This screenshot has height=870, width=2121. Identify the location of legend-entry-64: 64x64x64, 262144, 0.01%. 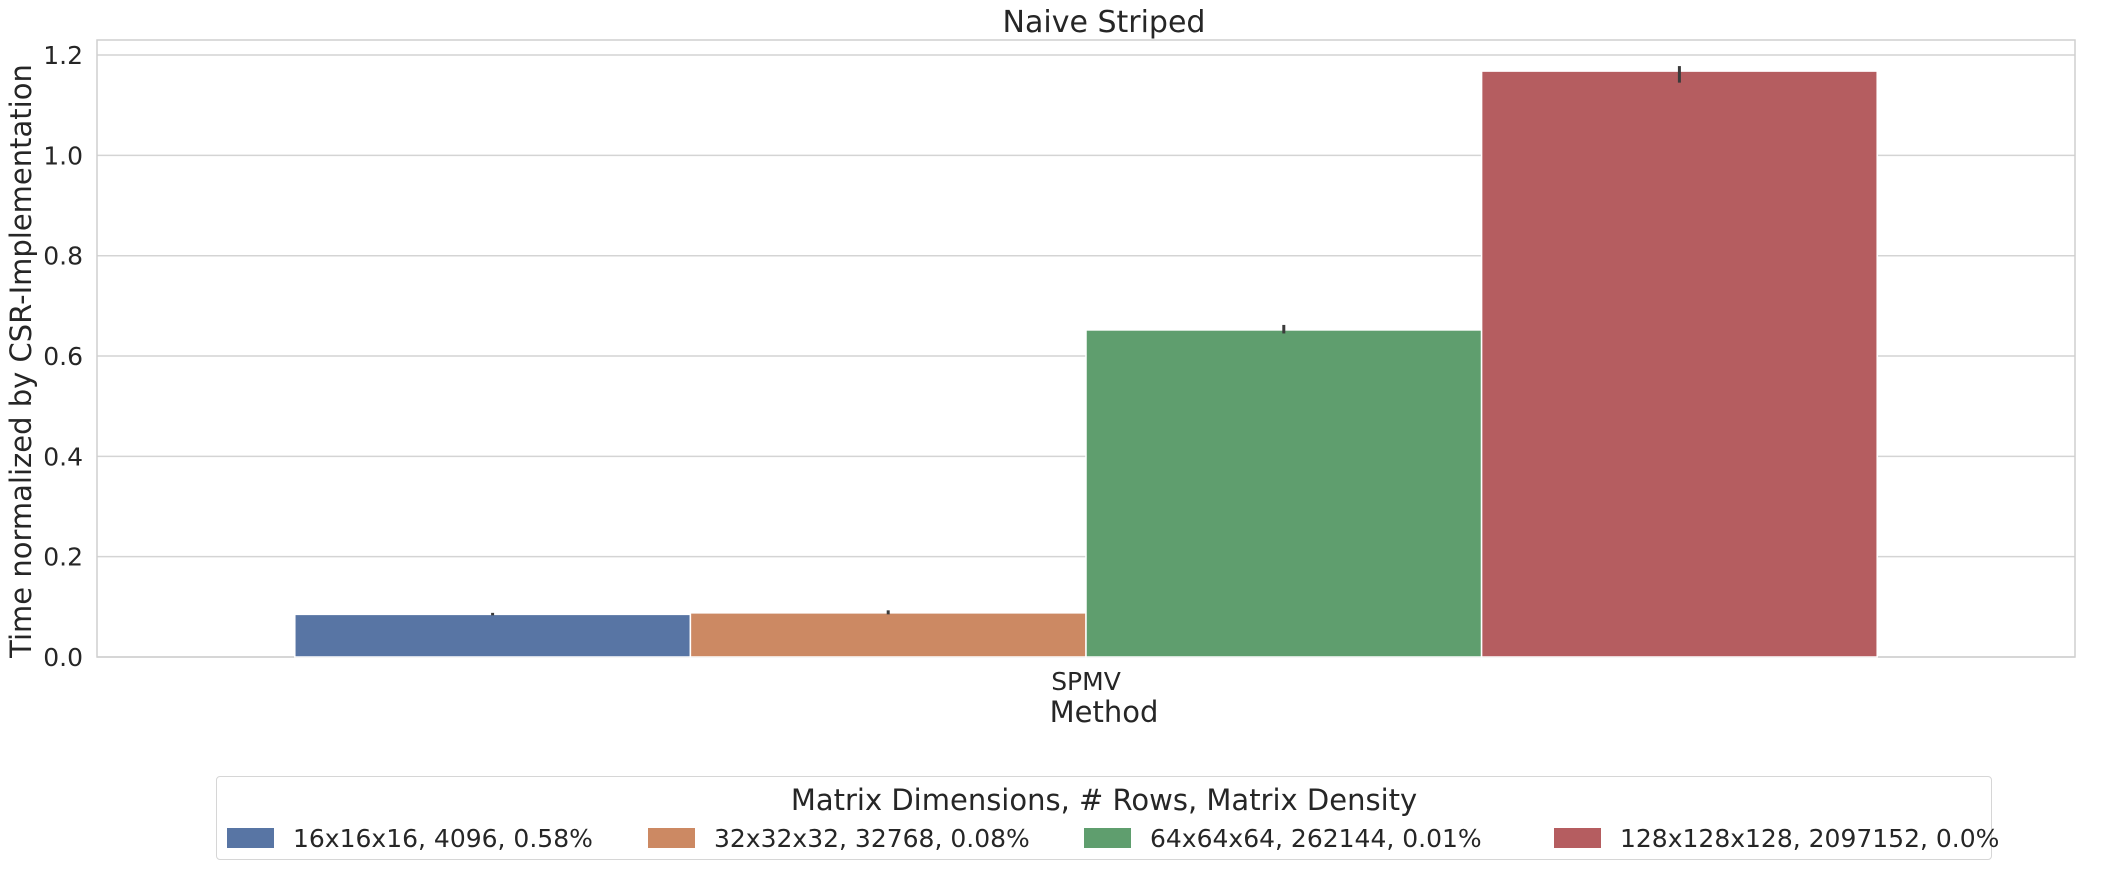
(1283, 838).